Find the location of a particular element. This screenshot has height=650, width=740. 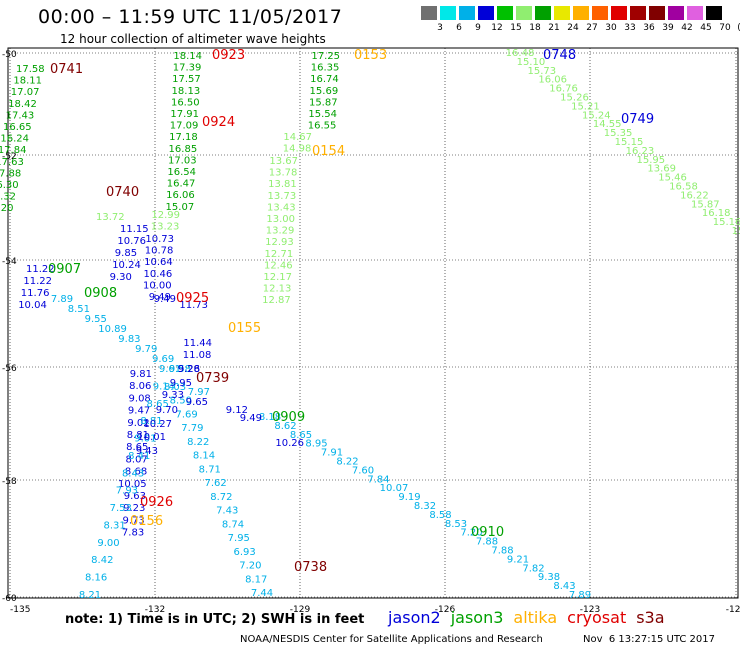

lon-tick-label: -129 is located at coordinates (300, 610).